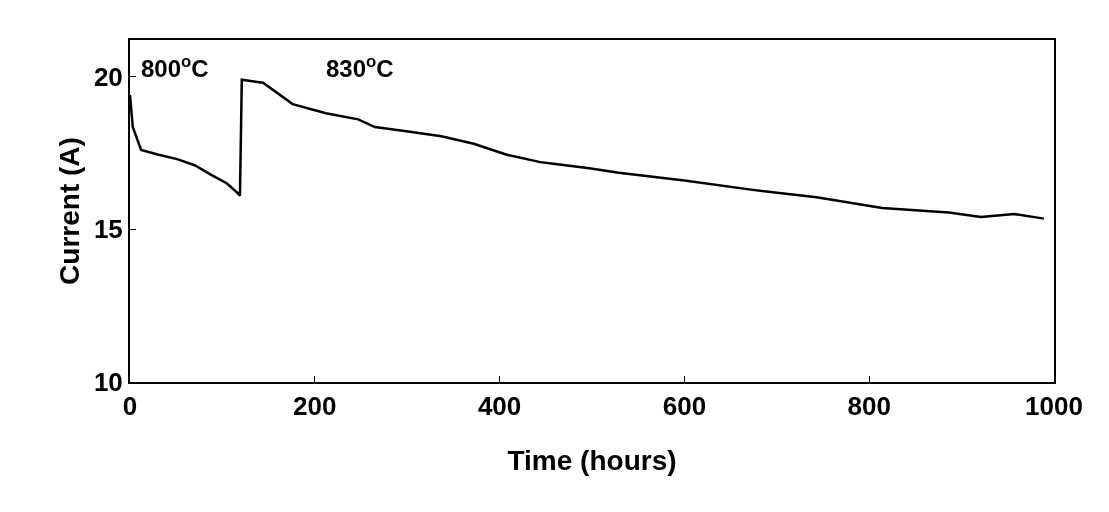 This screenshot has height=512, width=1109. I want to click on y-axis-title: Current (A), so click(70, 211).